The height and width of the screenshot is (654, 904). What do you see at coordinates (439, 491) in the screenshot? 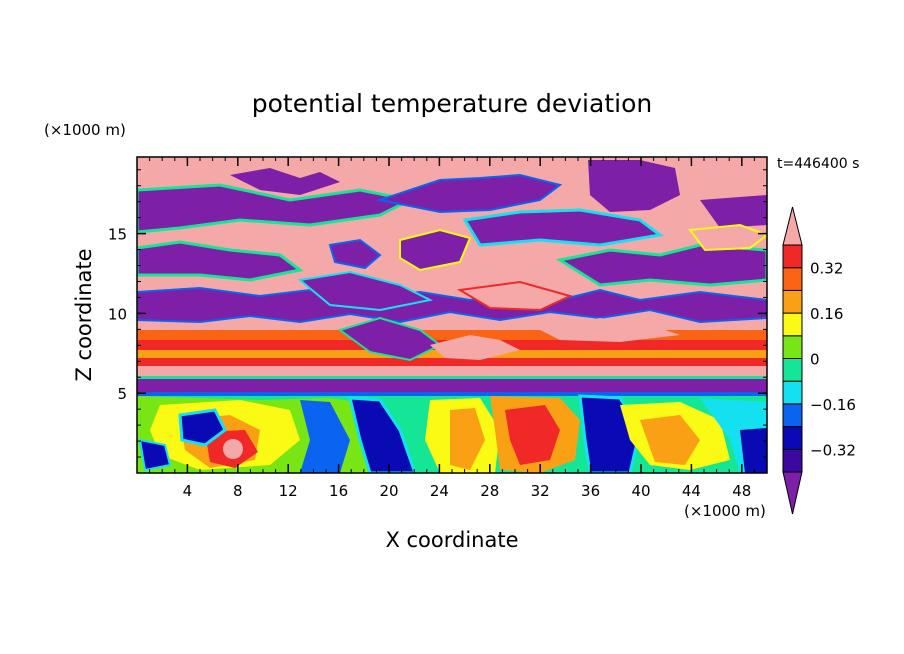
I see `x-tick-label: 24` at bounding box center [439, 491].